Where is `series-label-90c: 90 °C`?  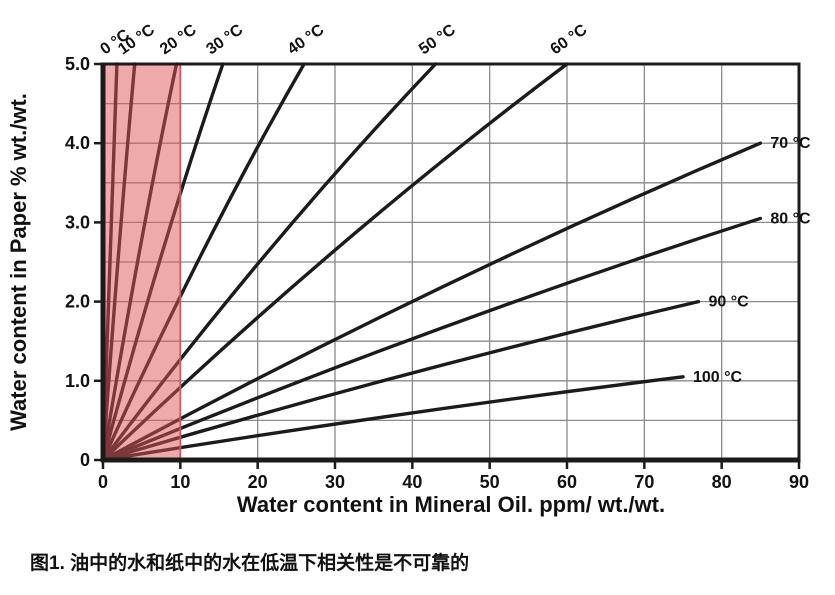 series-label-90c: 90 °C is located at coordinates (728, 302).